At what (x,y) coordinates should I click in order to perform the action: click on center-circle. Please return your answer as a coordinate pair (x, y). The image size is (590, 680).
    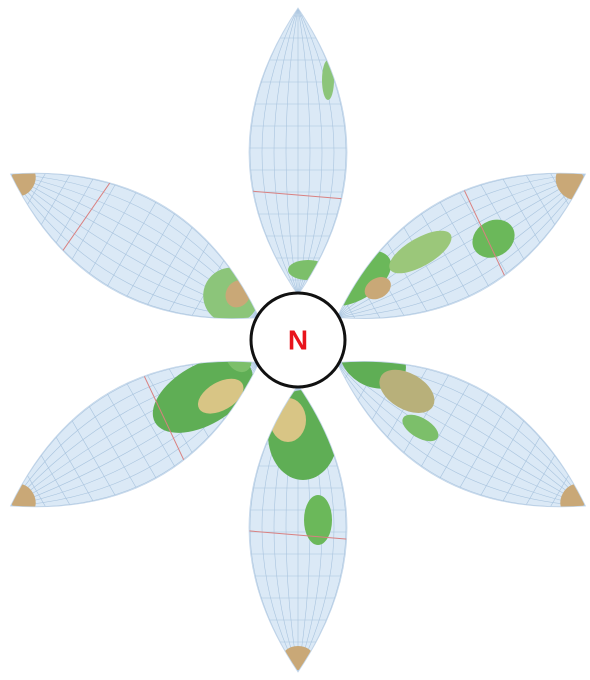
    Looking at the image, I should click on (298, 340).